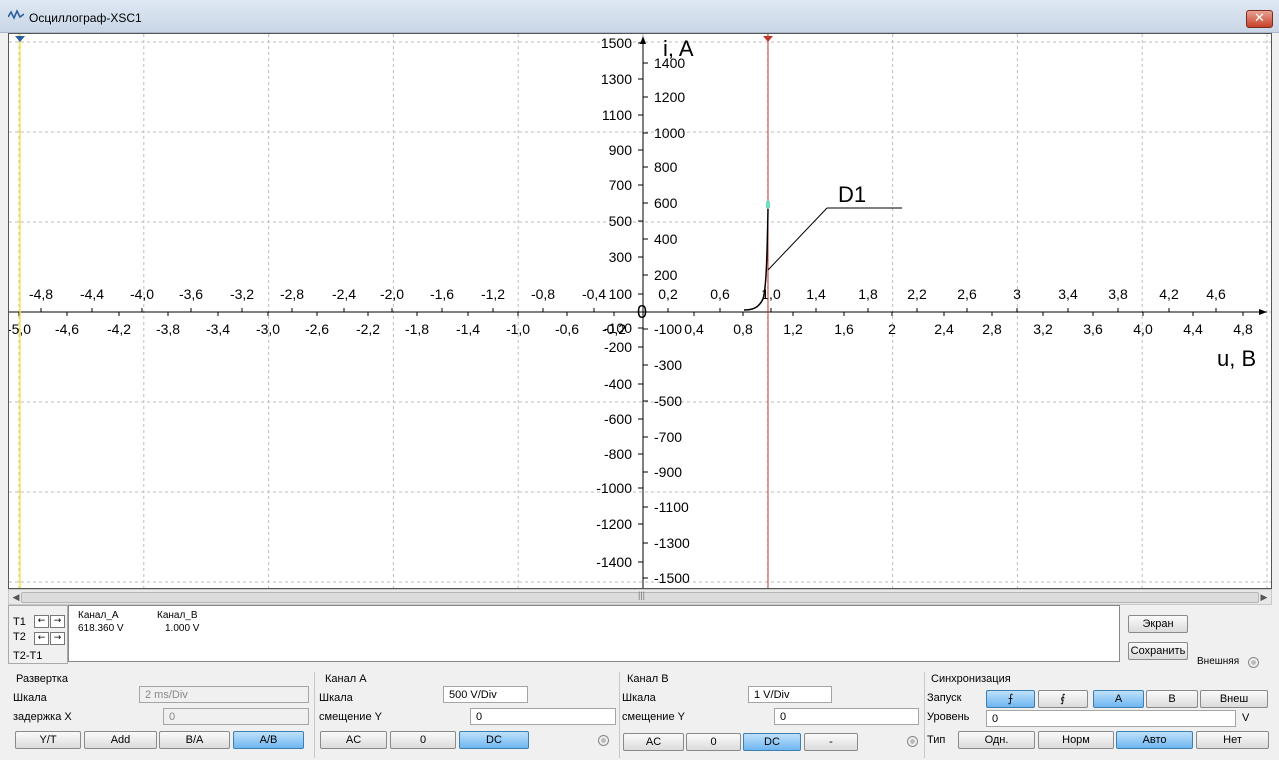 This screenshot has width=1279, height=760. I want to click on x-tick-label-lower: -1,4, so click(468, 329).